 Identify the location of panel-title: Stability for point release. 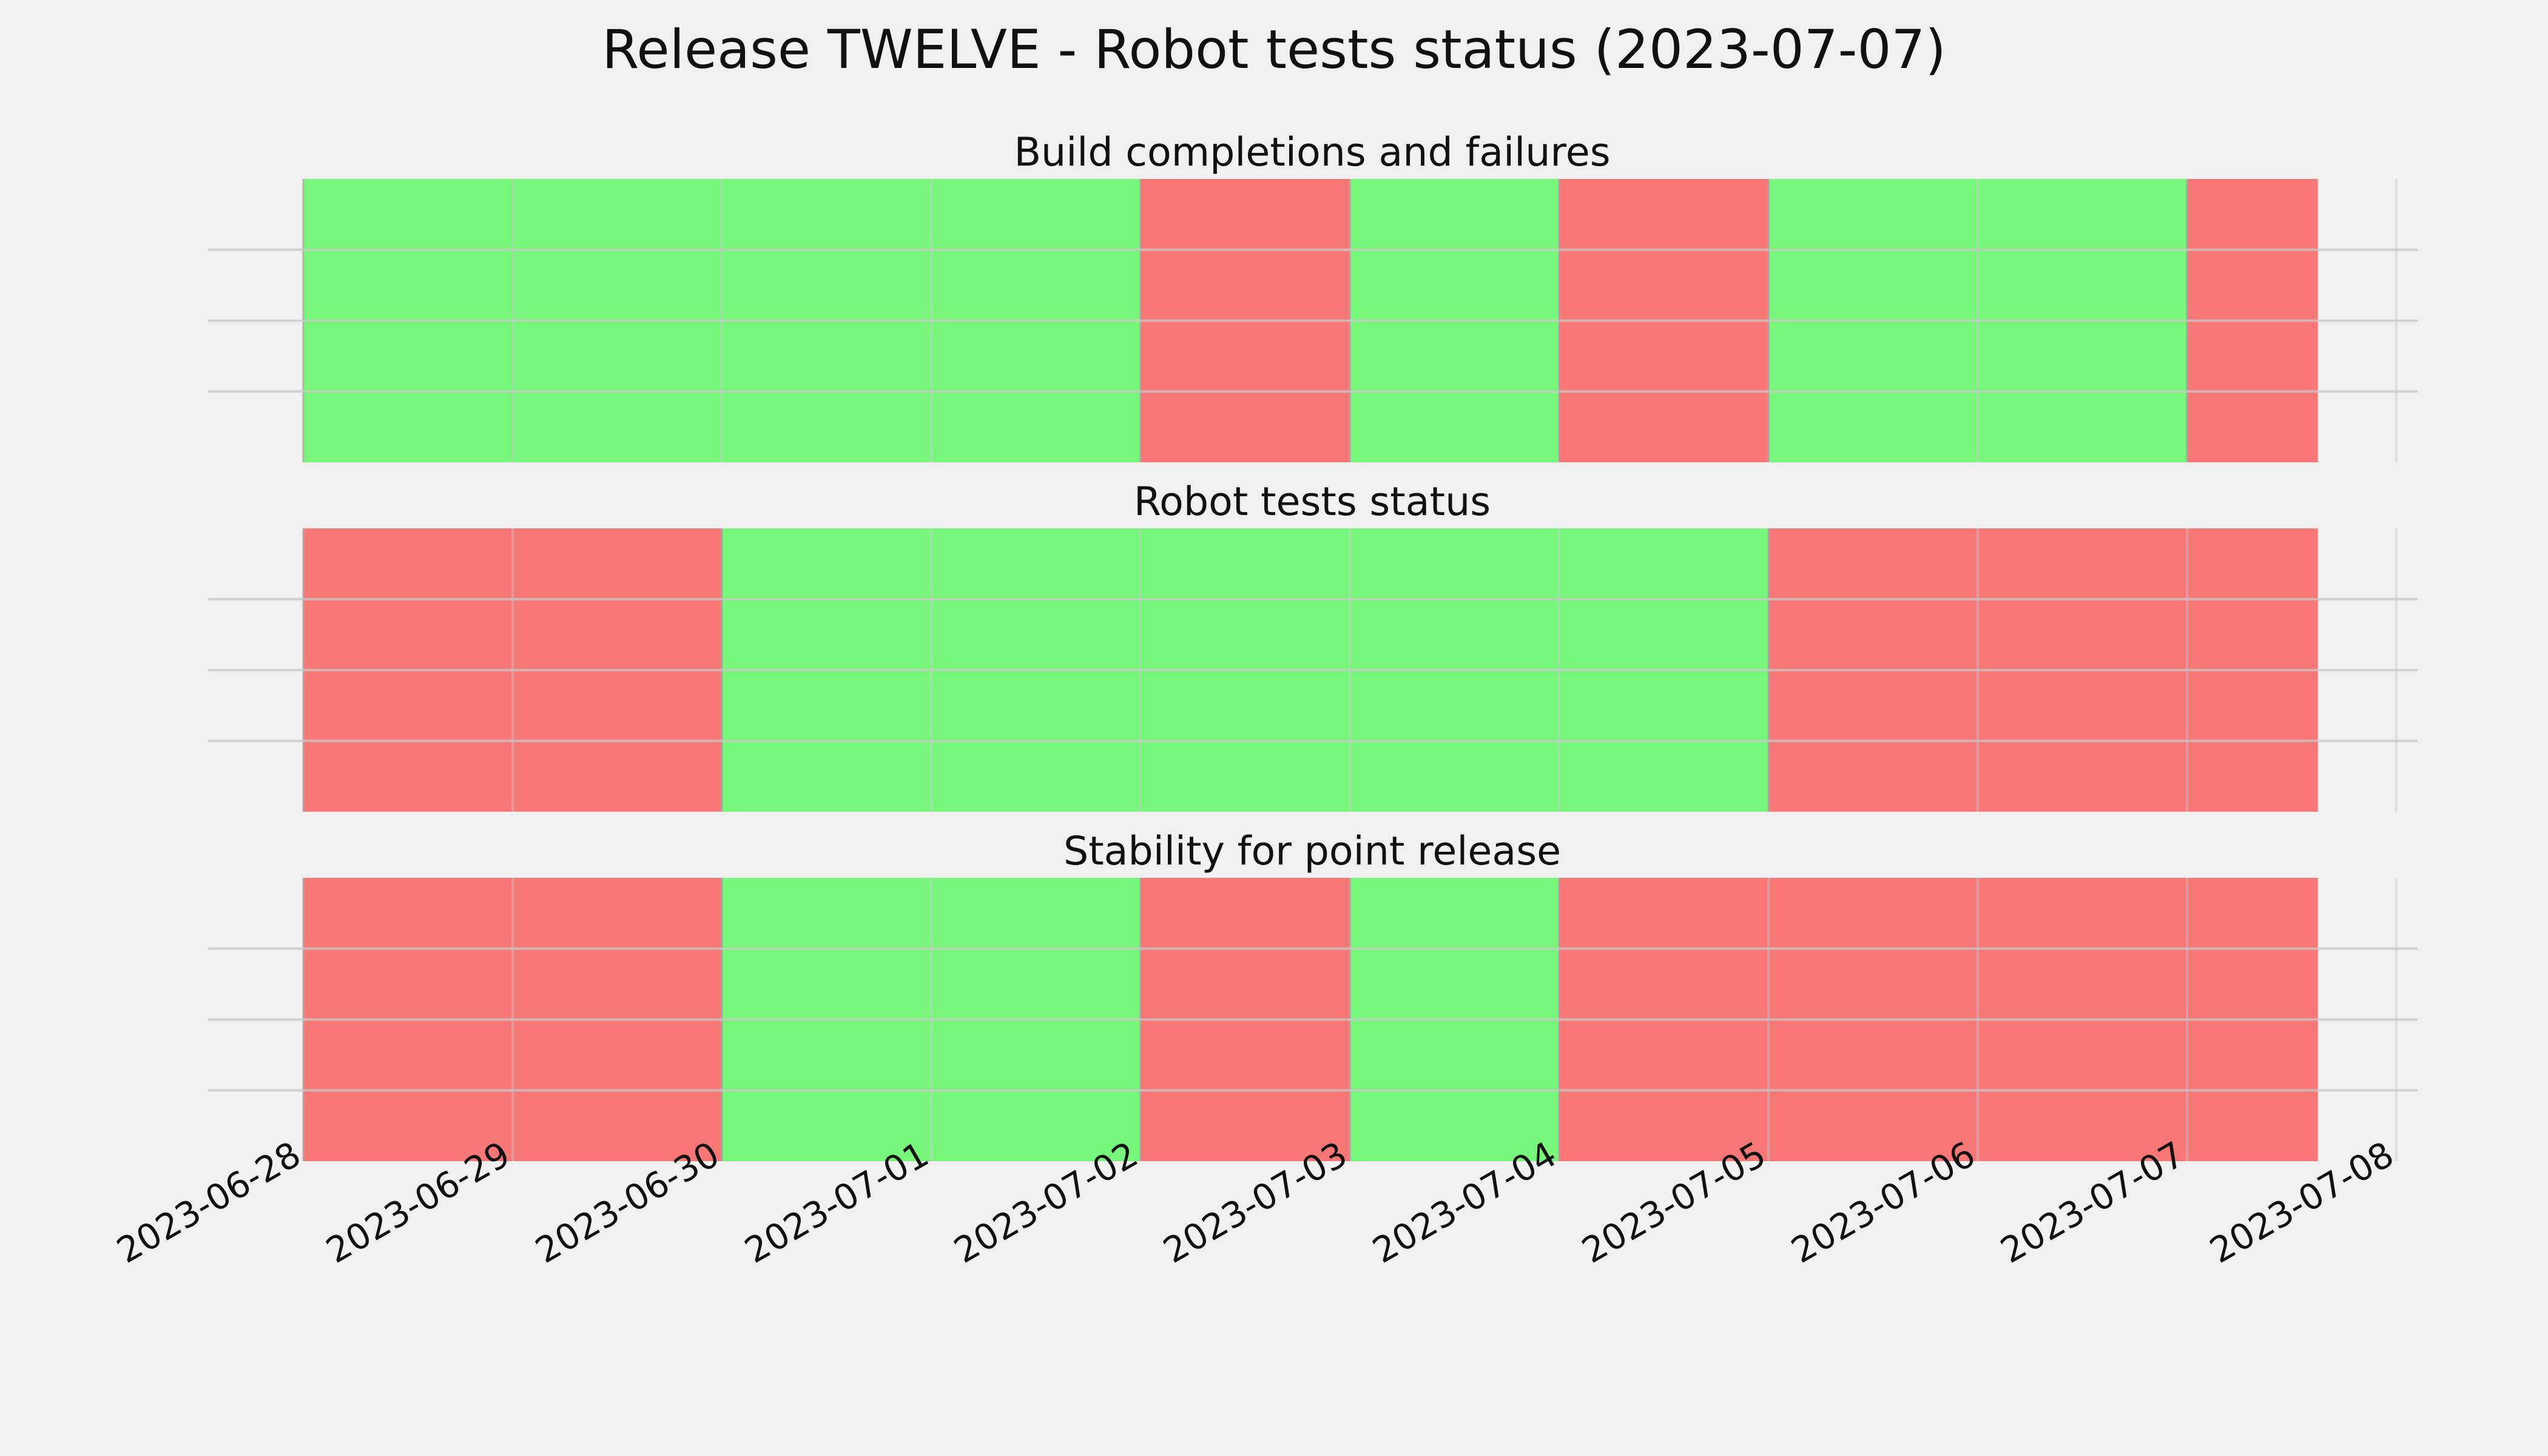
(1312, 851).